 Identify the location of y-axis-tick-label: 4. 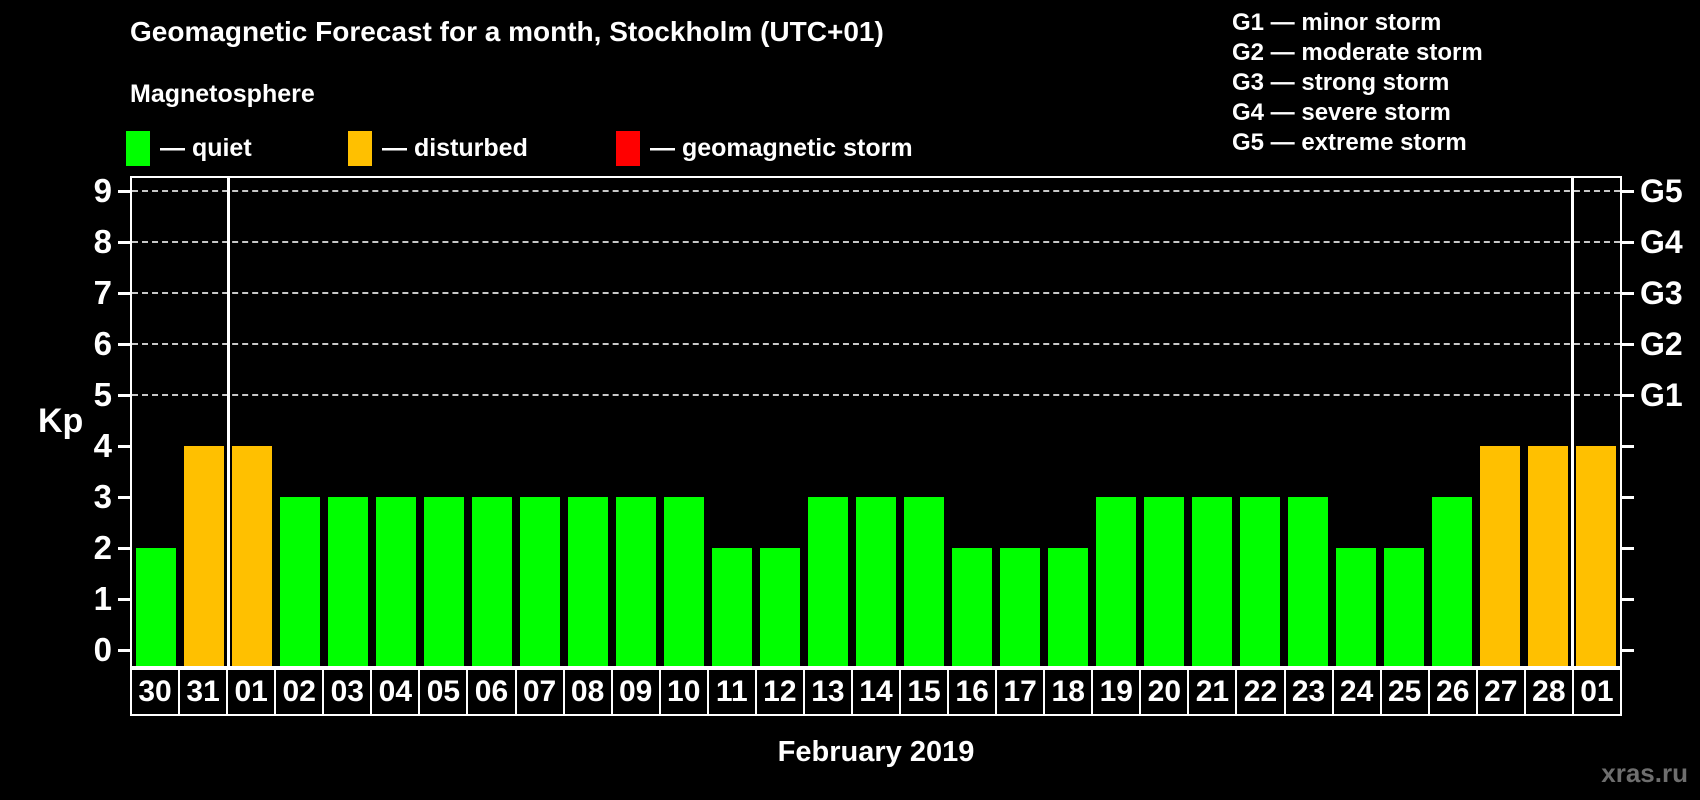
(102, 445).